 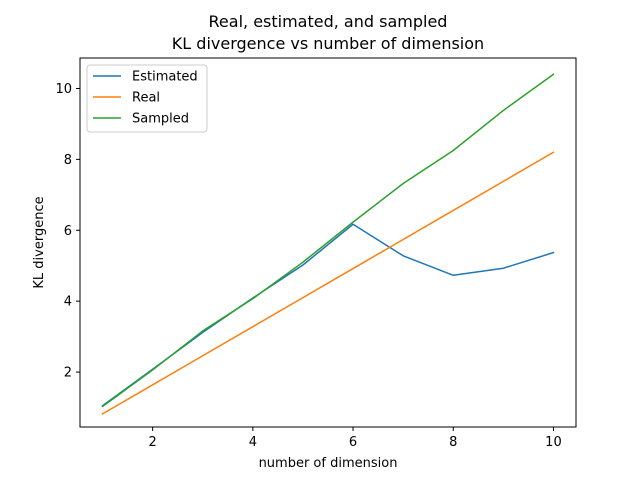 I want to click on chart-title-line-2: KL divergence vs number of dimension, so click(x=328, y=43).